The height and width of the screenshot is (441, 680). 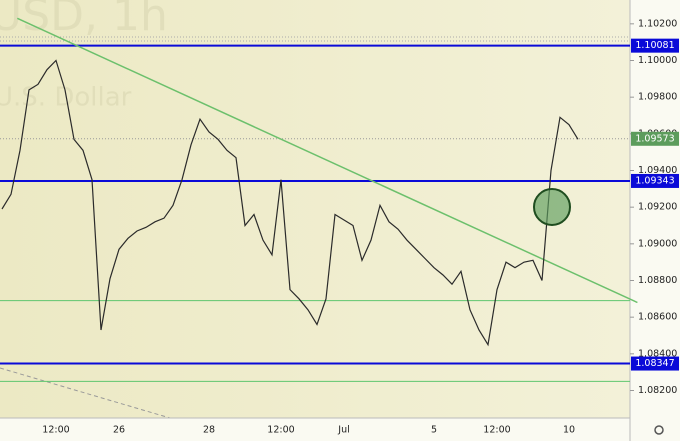 What do you see at coordinates (659, 430) in the screenshot?
I see `settings-icon` at bounding box center [659, 430].